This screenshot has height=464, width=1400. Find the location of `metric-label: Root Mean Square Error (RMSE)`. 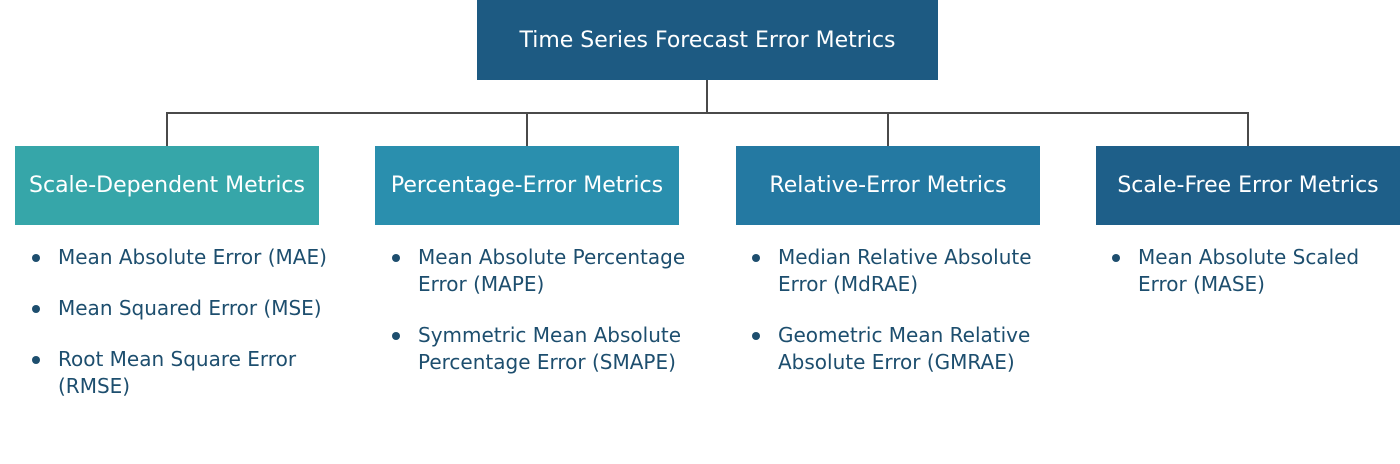

metric-label: Root Mean Square Error (RMSE) is located at coordinates (177, 372).